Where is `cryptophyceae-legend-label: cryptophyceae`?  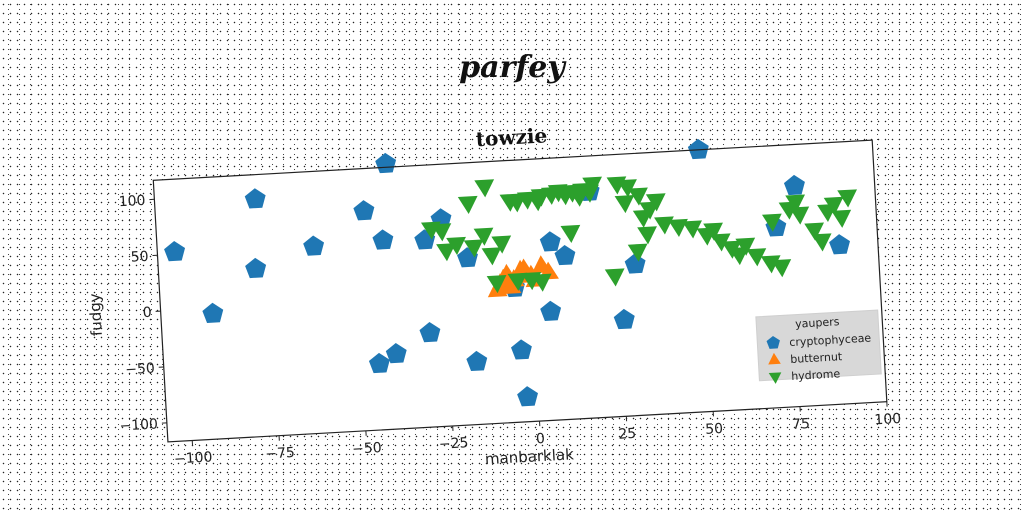 cryptophyceae-legend-label: cryptophyceae is located at coordinates (830, 340).